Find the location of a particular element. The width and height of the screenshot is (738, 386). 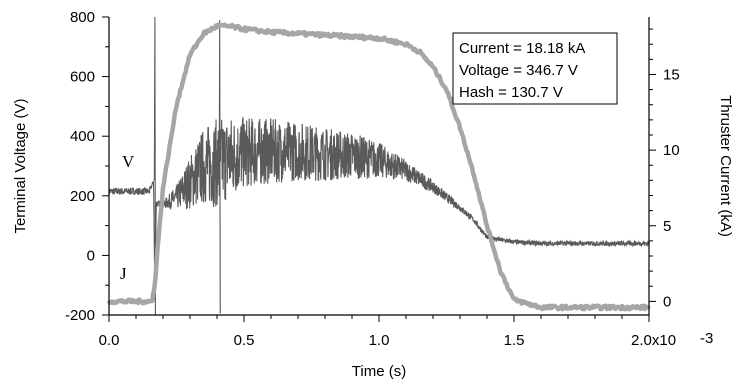

x-tick-label: 2.0x10 is located at coordinates (653, 340).